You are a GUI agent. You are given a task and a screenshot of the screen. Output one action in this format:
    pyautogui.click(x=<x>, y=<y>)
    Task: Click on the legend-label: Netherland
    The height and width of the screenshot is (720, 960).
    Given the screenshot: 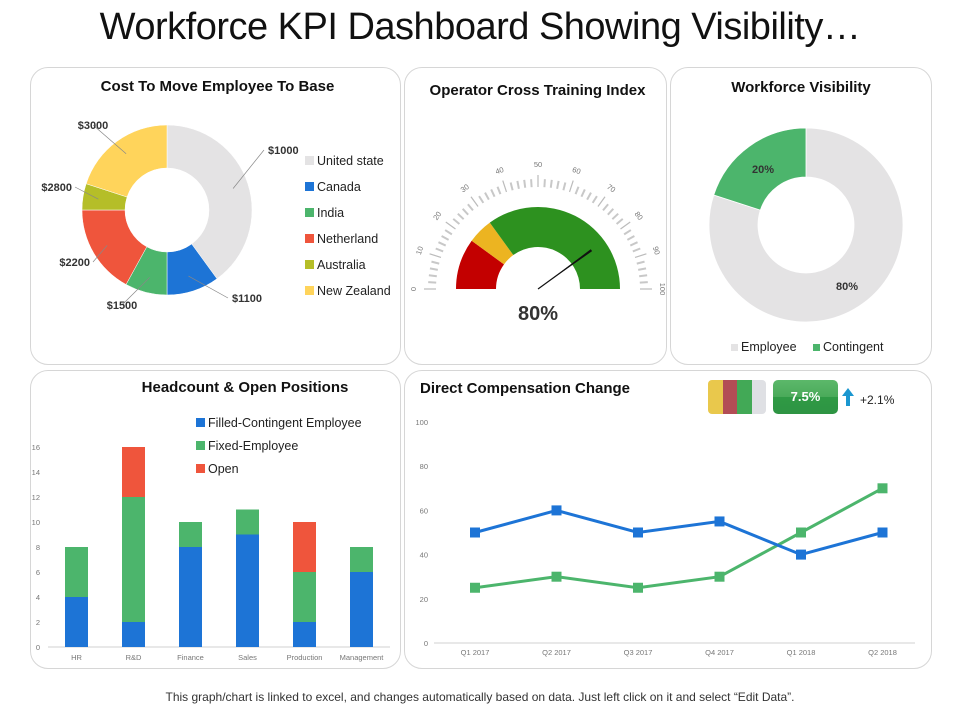 What is the action you would take?
    pyautogui.click(x=348, y=239)
    